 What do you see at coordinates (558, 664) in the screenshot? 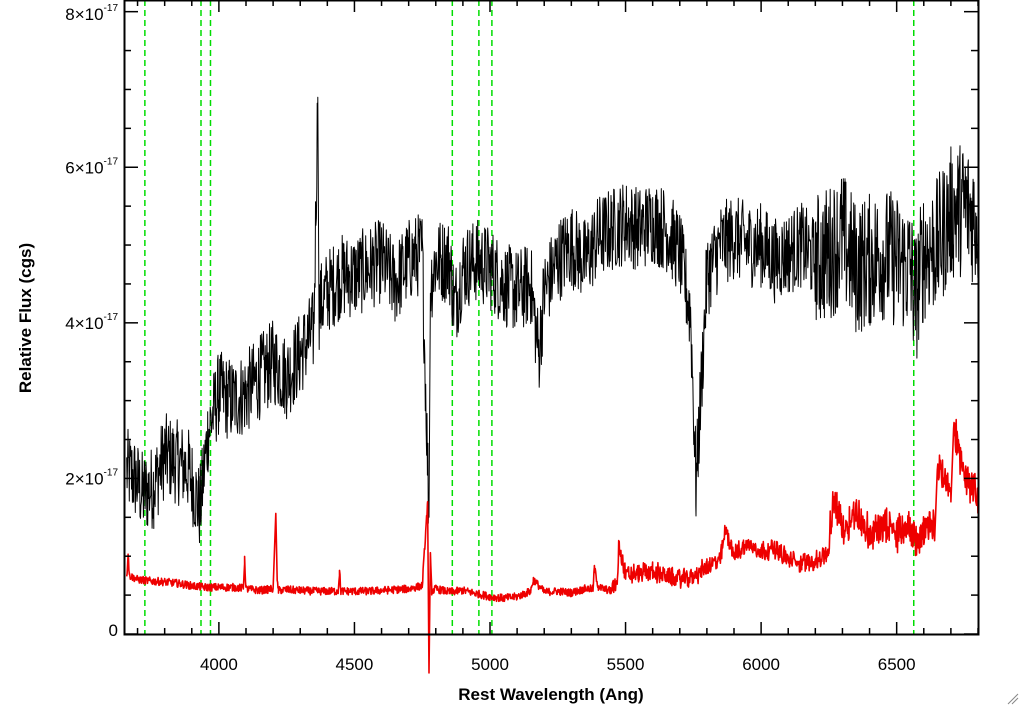
I see `x-tick-labels: 4000 4500 5000 5500 6000 6500` at bounding box center [558, 664].